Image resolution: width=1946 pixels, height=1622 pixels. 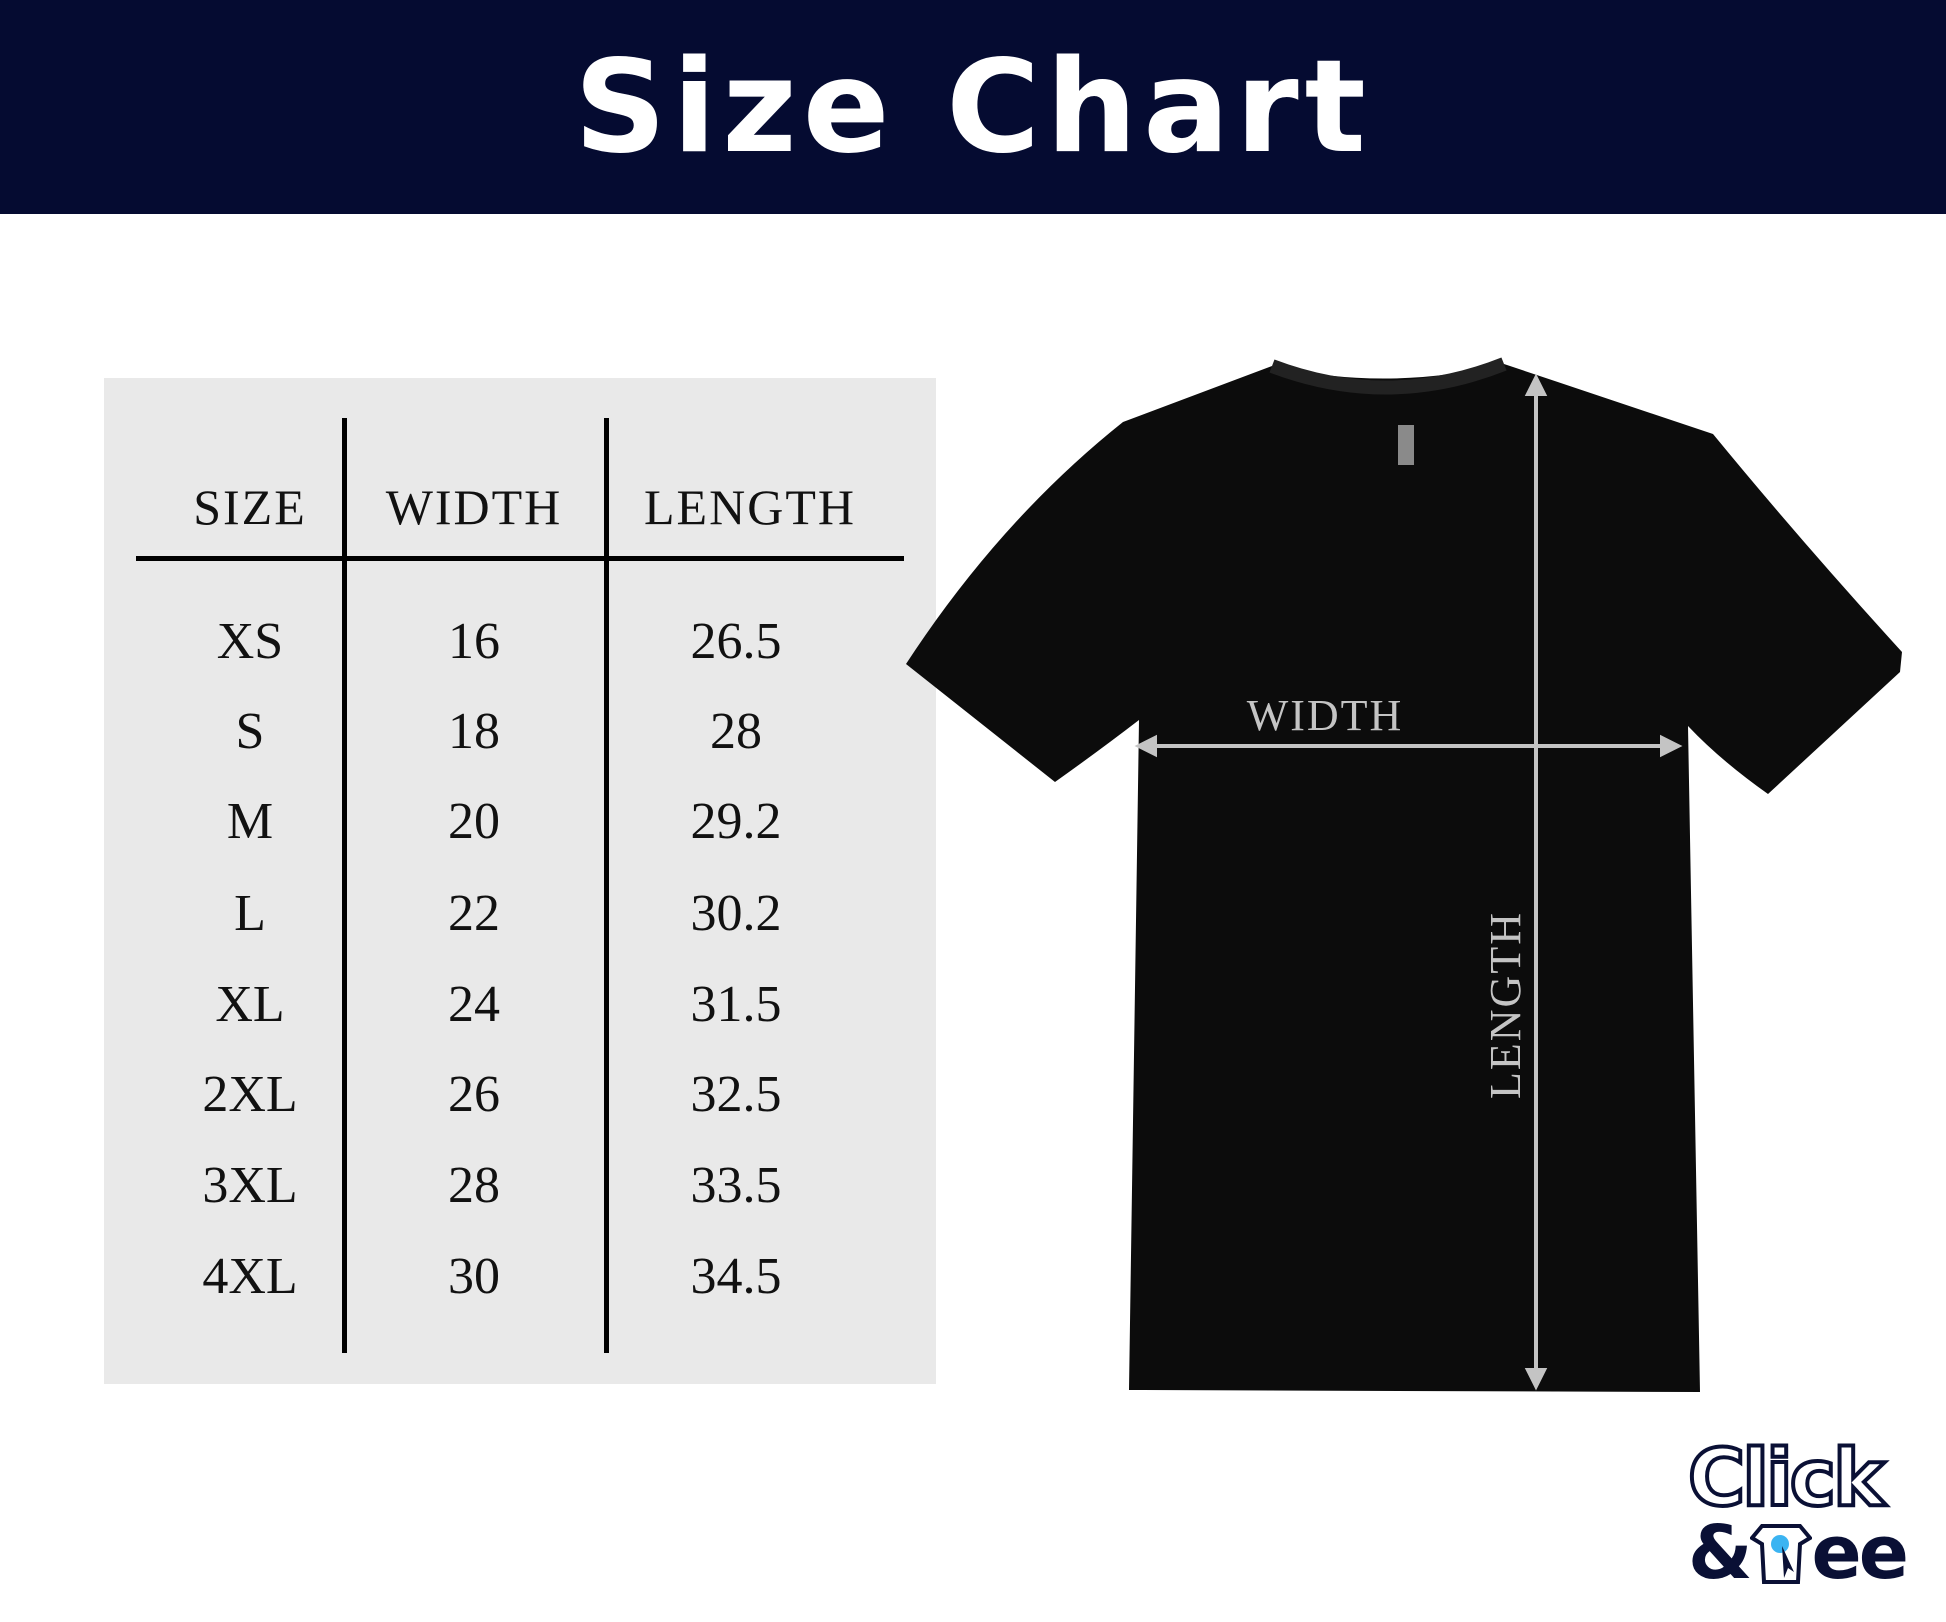 I want to click on column-header-width: WIDTH, so click(x=474, y=507).